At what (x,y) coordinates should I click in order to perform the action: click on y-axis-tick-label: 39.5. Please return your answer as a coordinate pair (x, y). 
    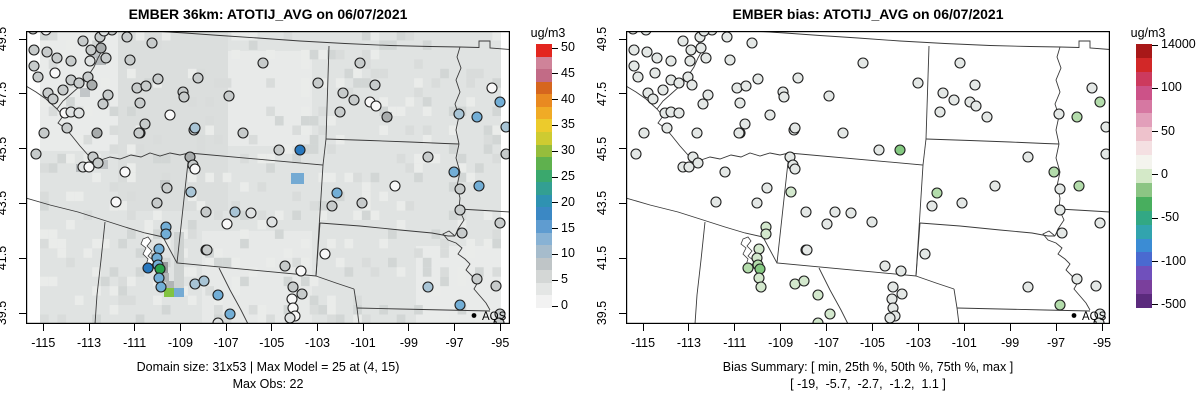
    Looking at the image, I should click on (4, 313).